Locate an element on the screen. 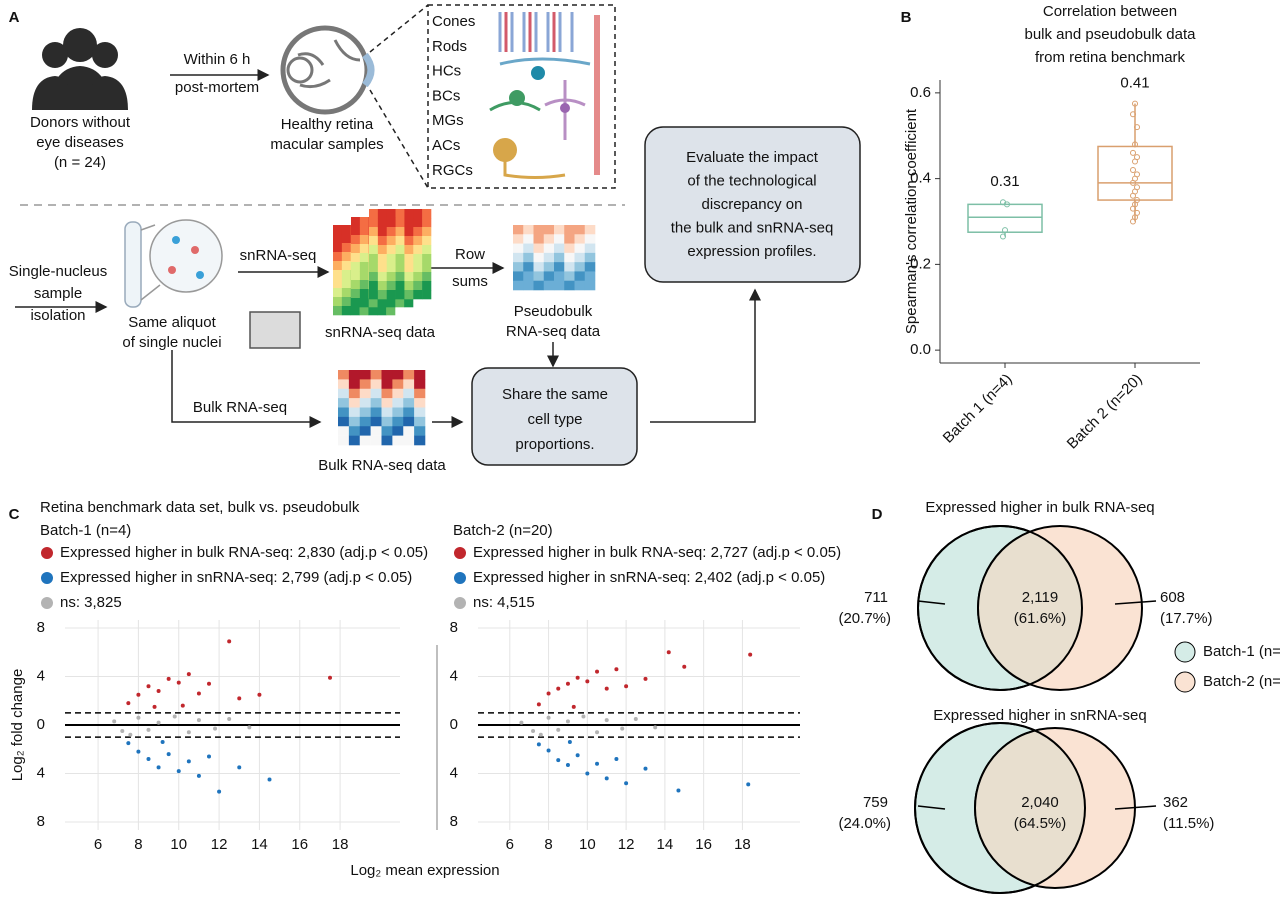 The width and height of the screenshot is (1280, 899). y-tick-label: 8 is located at coordinates (41, 627).